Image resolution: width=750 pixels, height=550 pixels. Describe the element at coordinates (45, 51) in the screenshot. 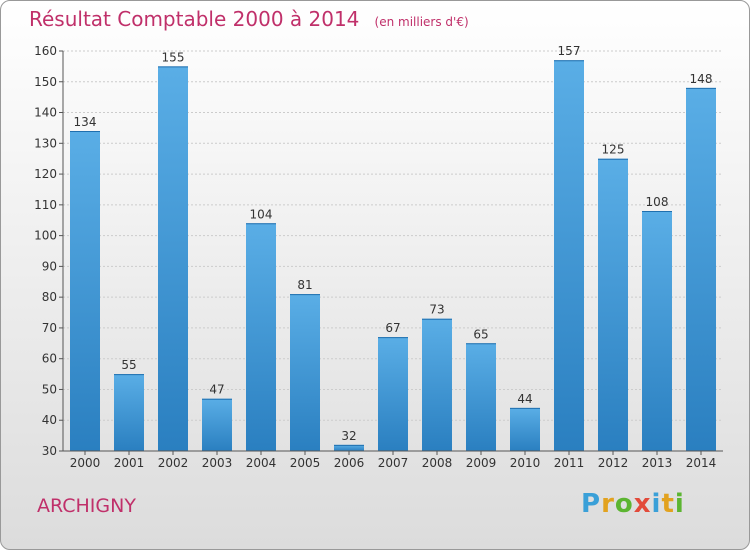

I see `y-tick-label: 160` at that location.